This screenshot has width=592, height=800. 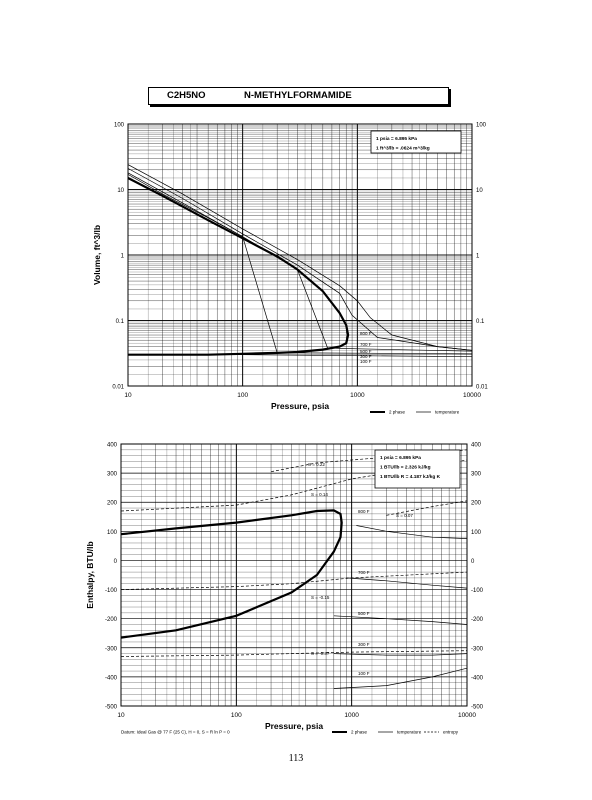 I want to click on y-tick-label: 0.01, so click(x=118, y=388).